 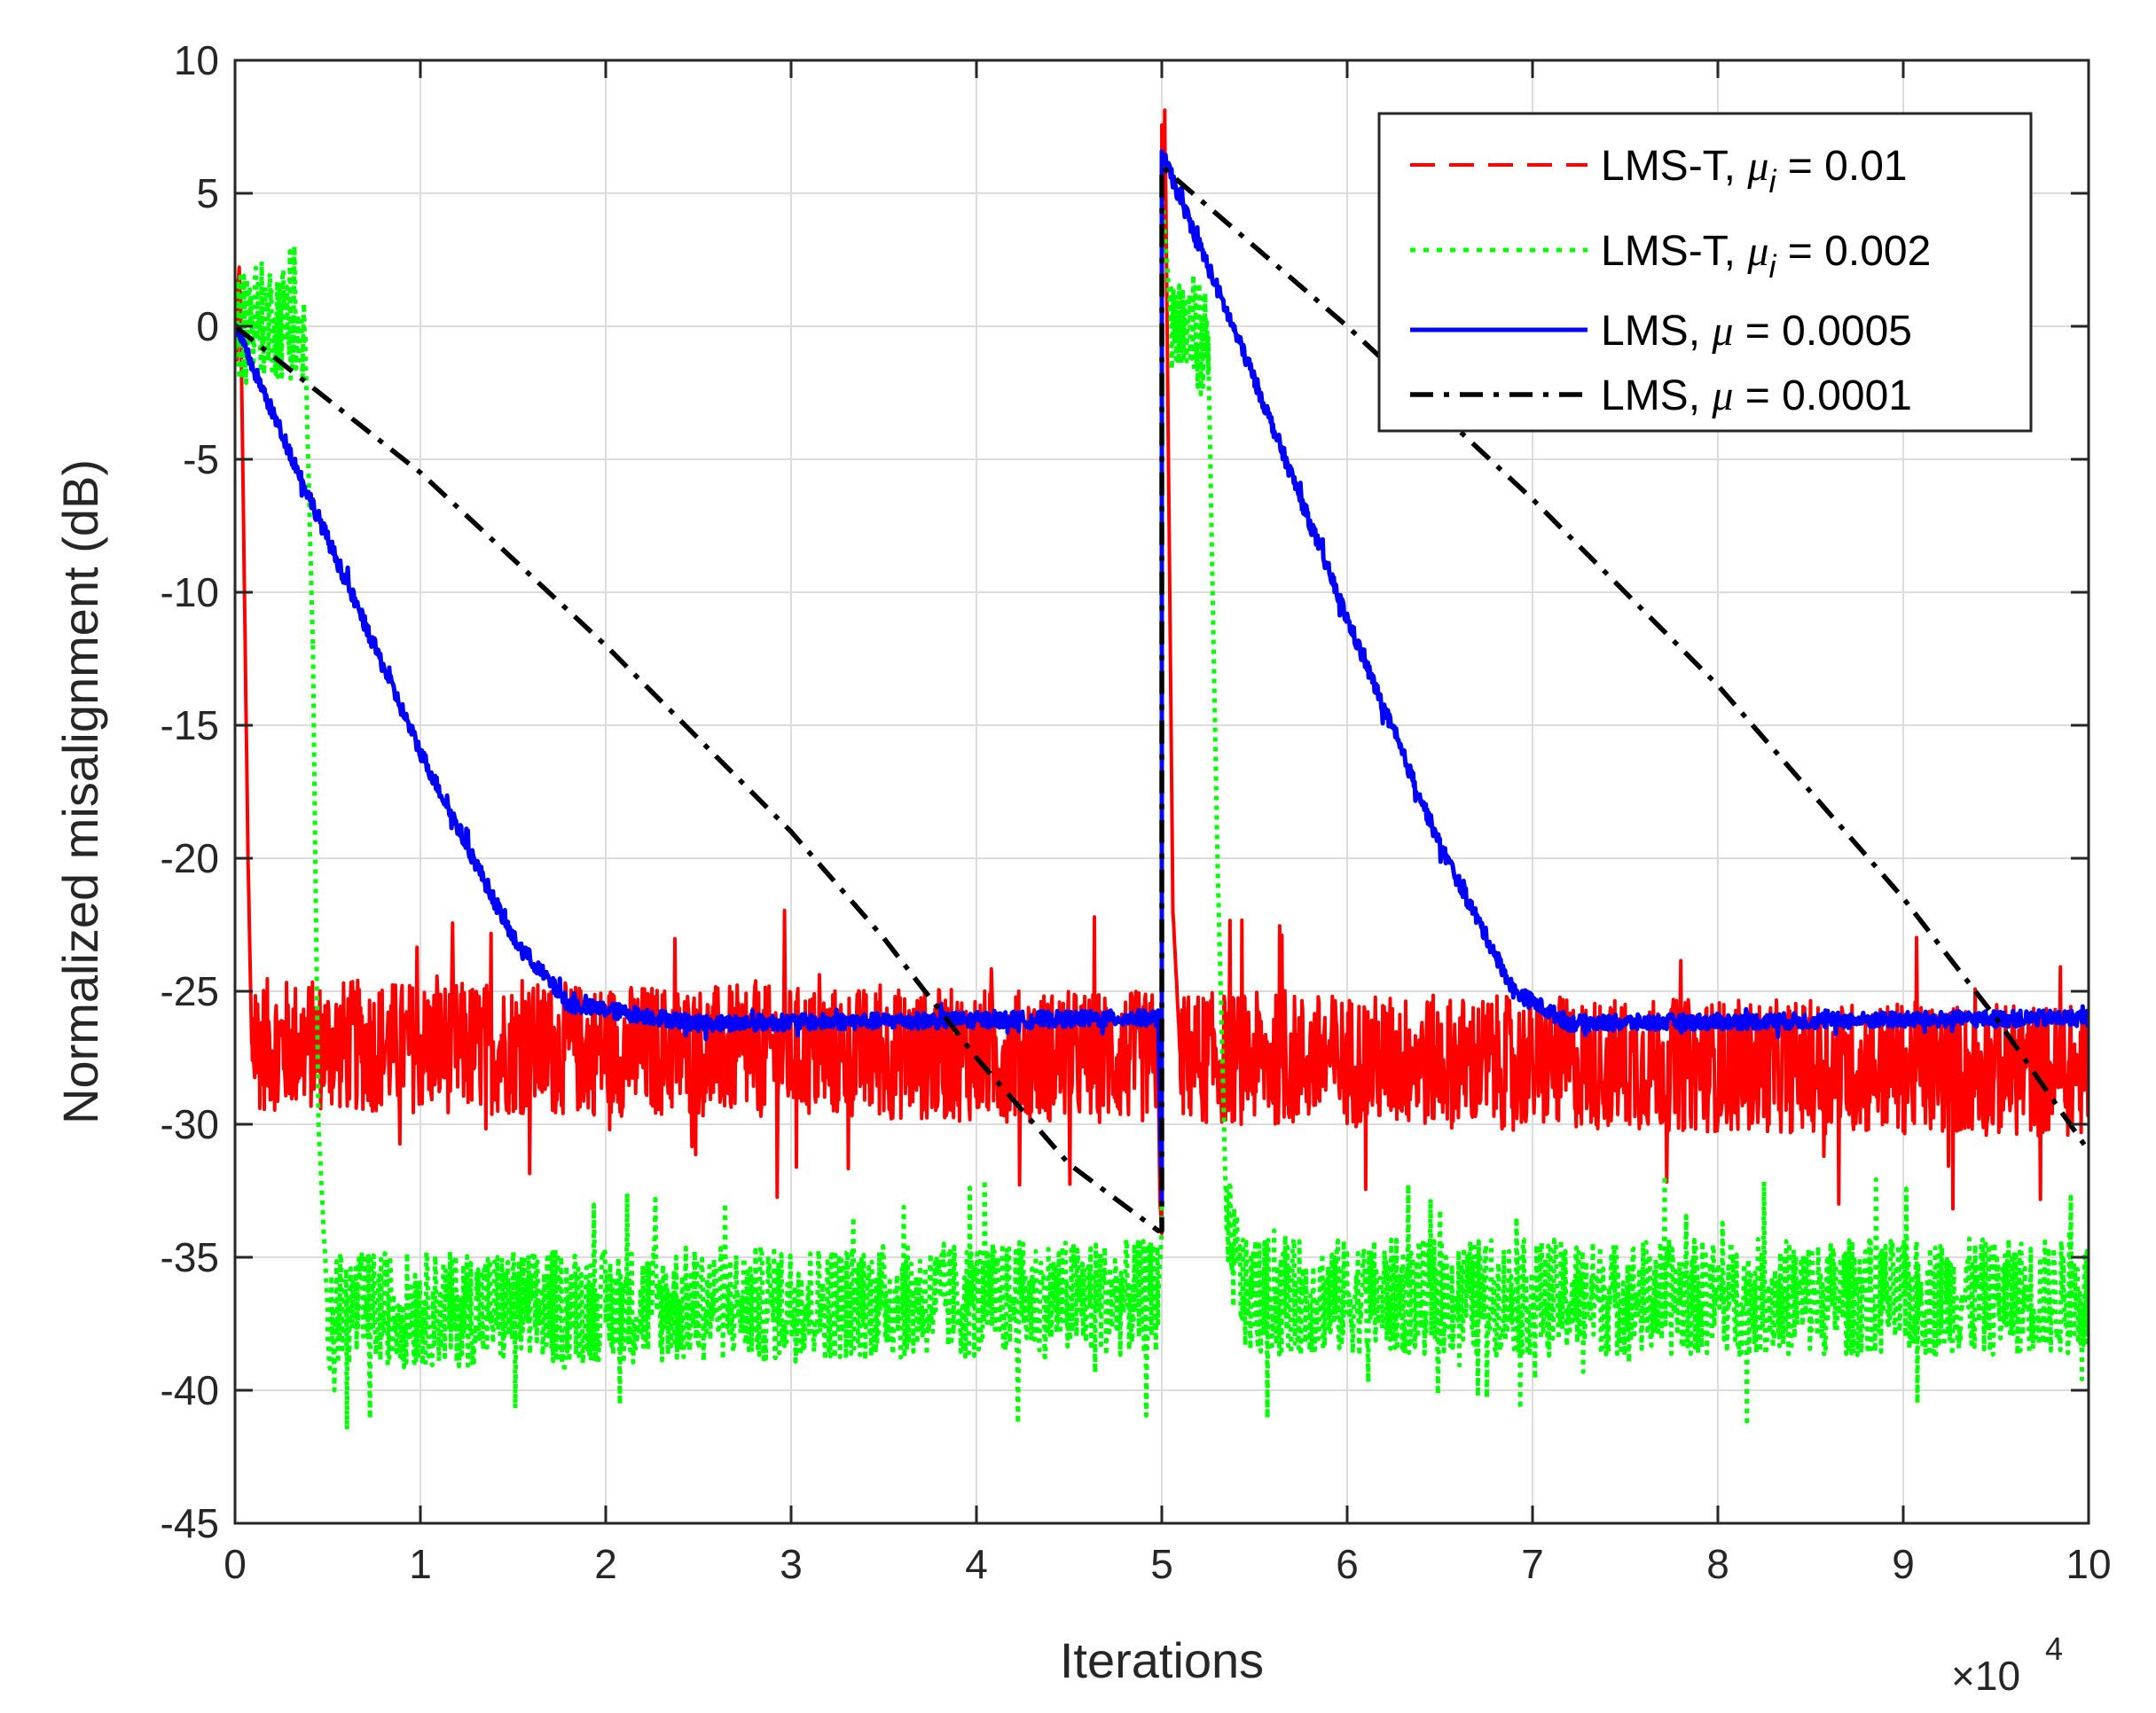 I want to click on x-tick-label: 7, so click(x=1532, y=1564).